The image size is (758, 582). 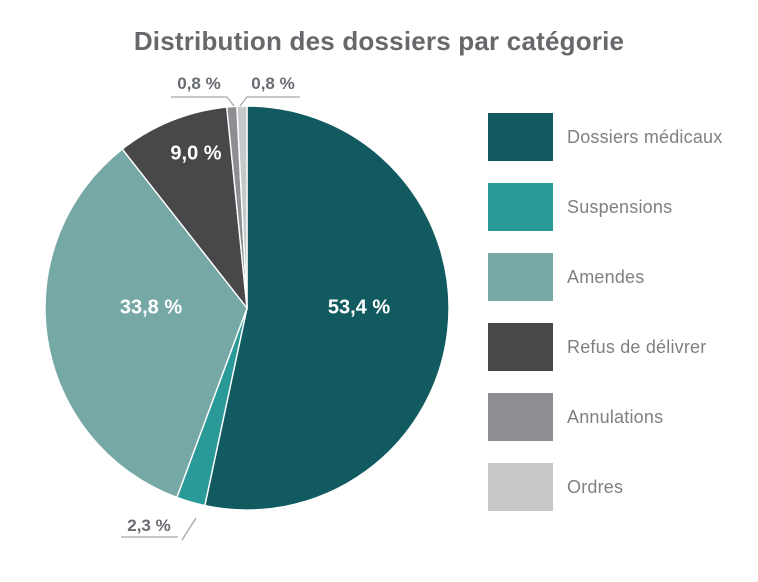 What do you see at coordinates (189, 529) in the screenshot?
I see `leader-line-suspensions` at bounding box center [189, 529].